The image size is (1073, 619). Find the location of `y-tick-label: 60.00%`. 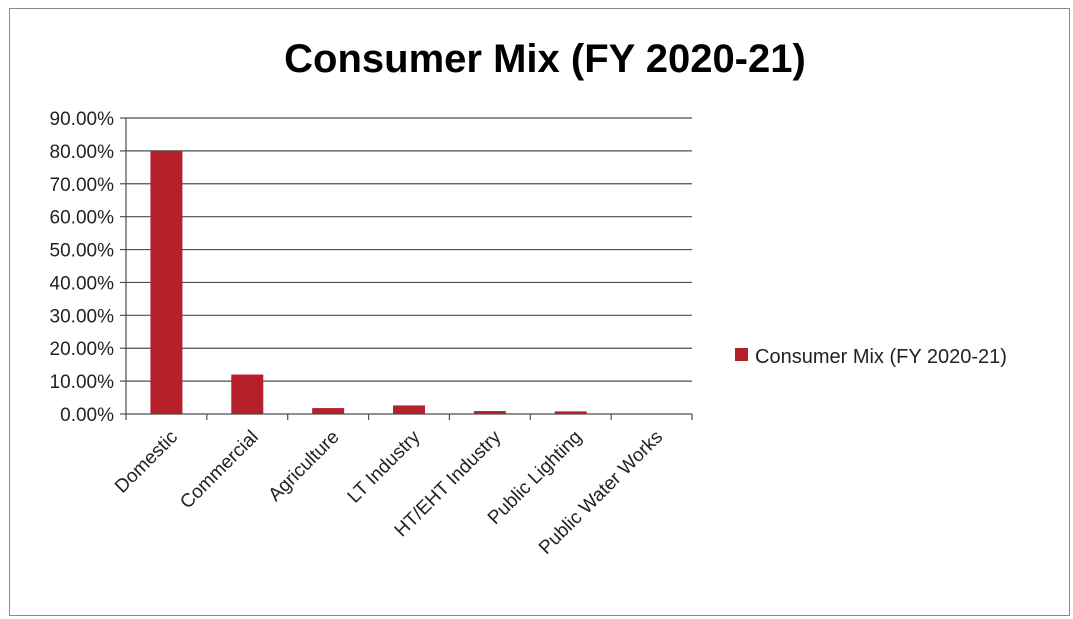

y-tick-label: 60.00% is located at coordinates (82, 218).